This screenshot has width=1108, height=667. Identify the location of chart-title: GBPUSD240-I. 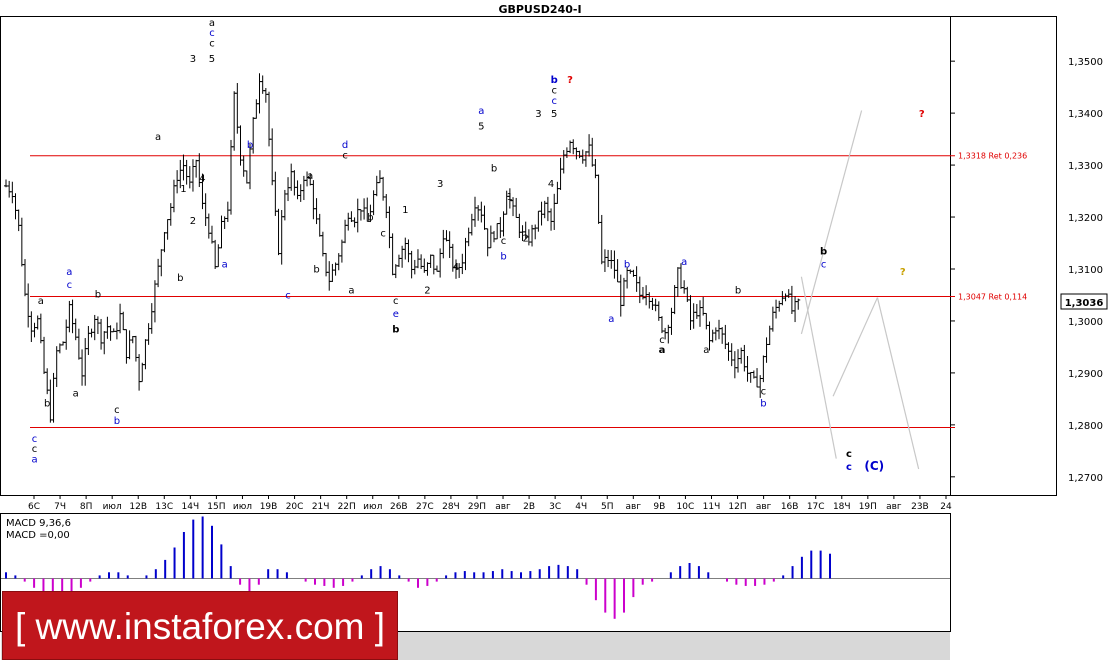
(539, 9).